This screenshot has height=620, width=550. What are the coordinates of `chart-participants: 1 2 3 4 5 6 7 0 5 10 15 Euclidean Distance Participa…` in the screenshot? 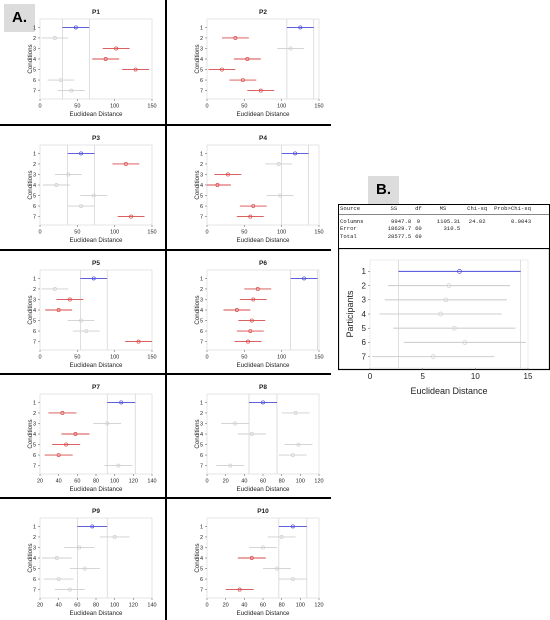 It's located at (444, 322).